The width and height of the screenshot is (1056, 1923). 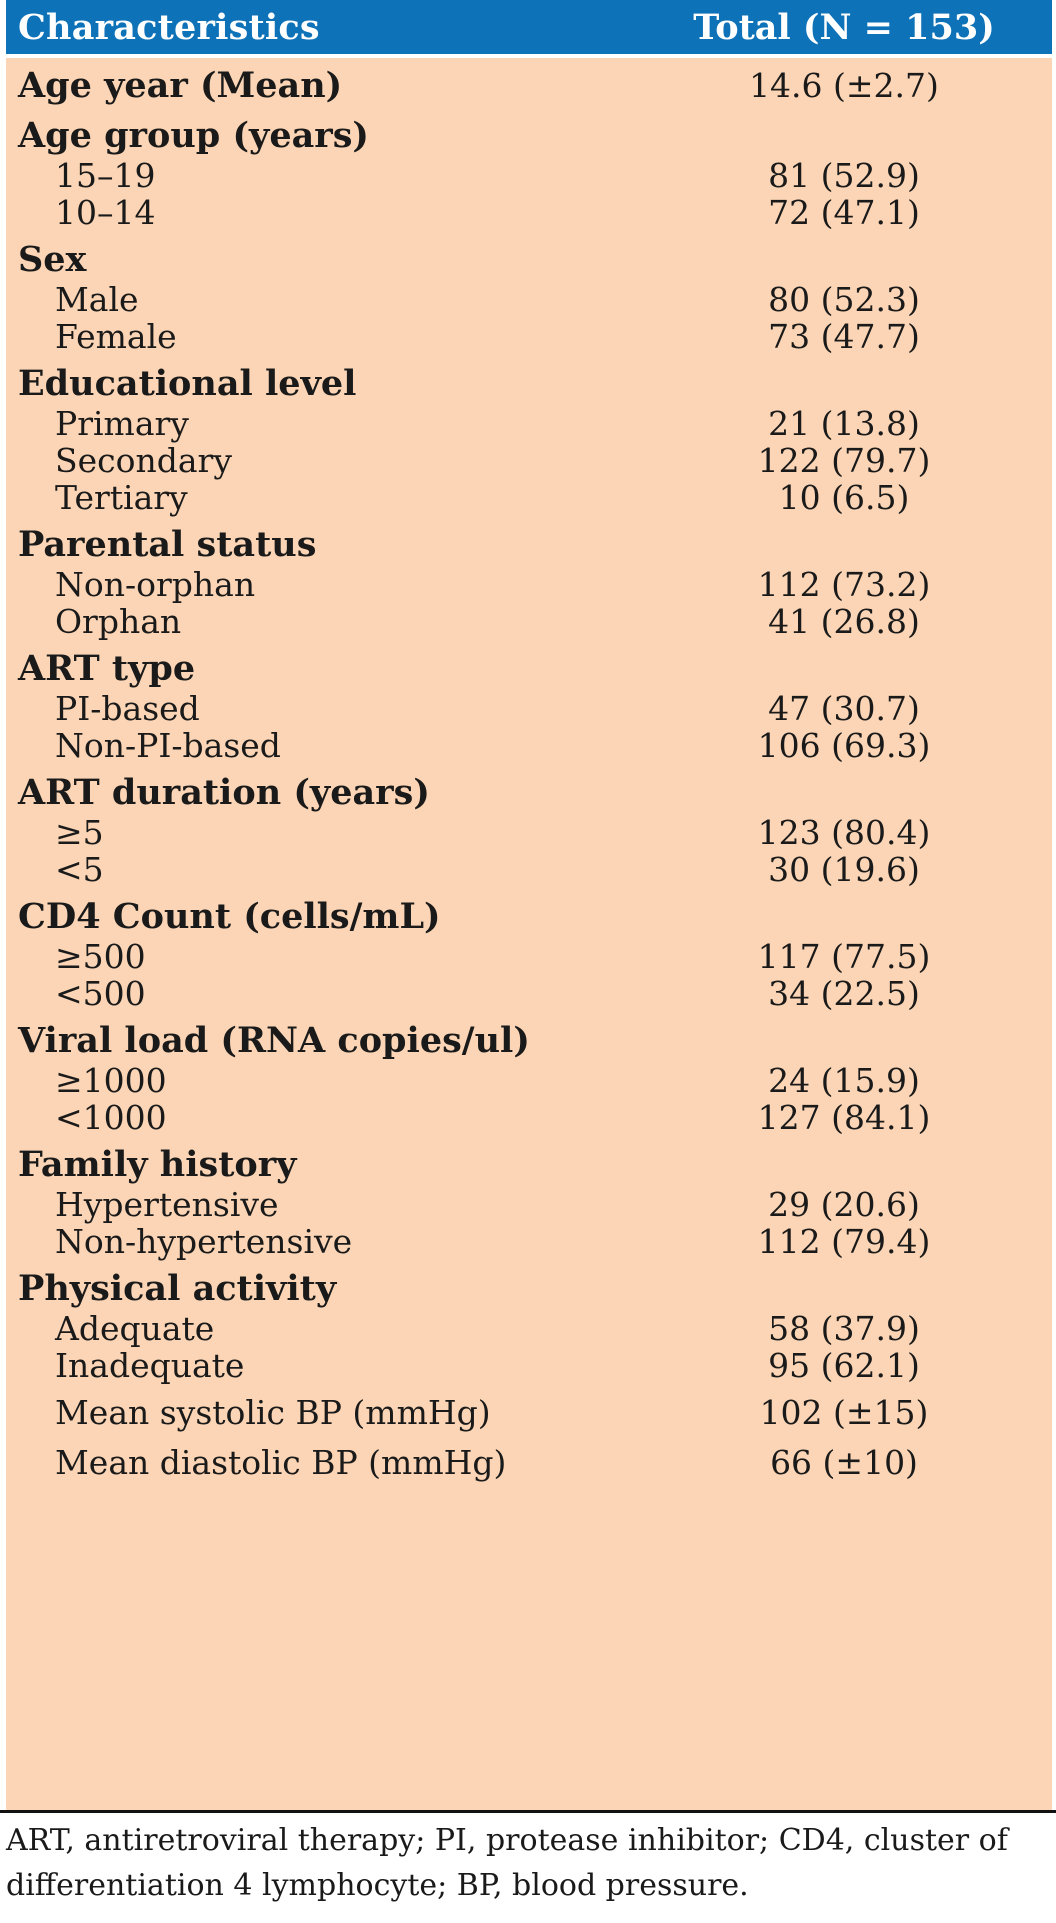 I want to click on row-group-label: Physical activity, so click(x=177, y=1288).